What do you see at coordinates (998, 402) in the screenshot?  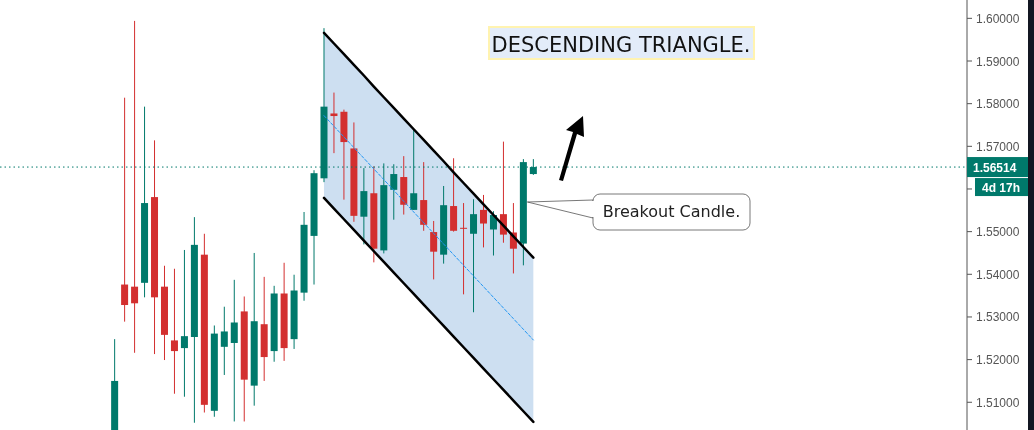 I see `y-tick-label: 1.51000` at bounding box center [998, 402].